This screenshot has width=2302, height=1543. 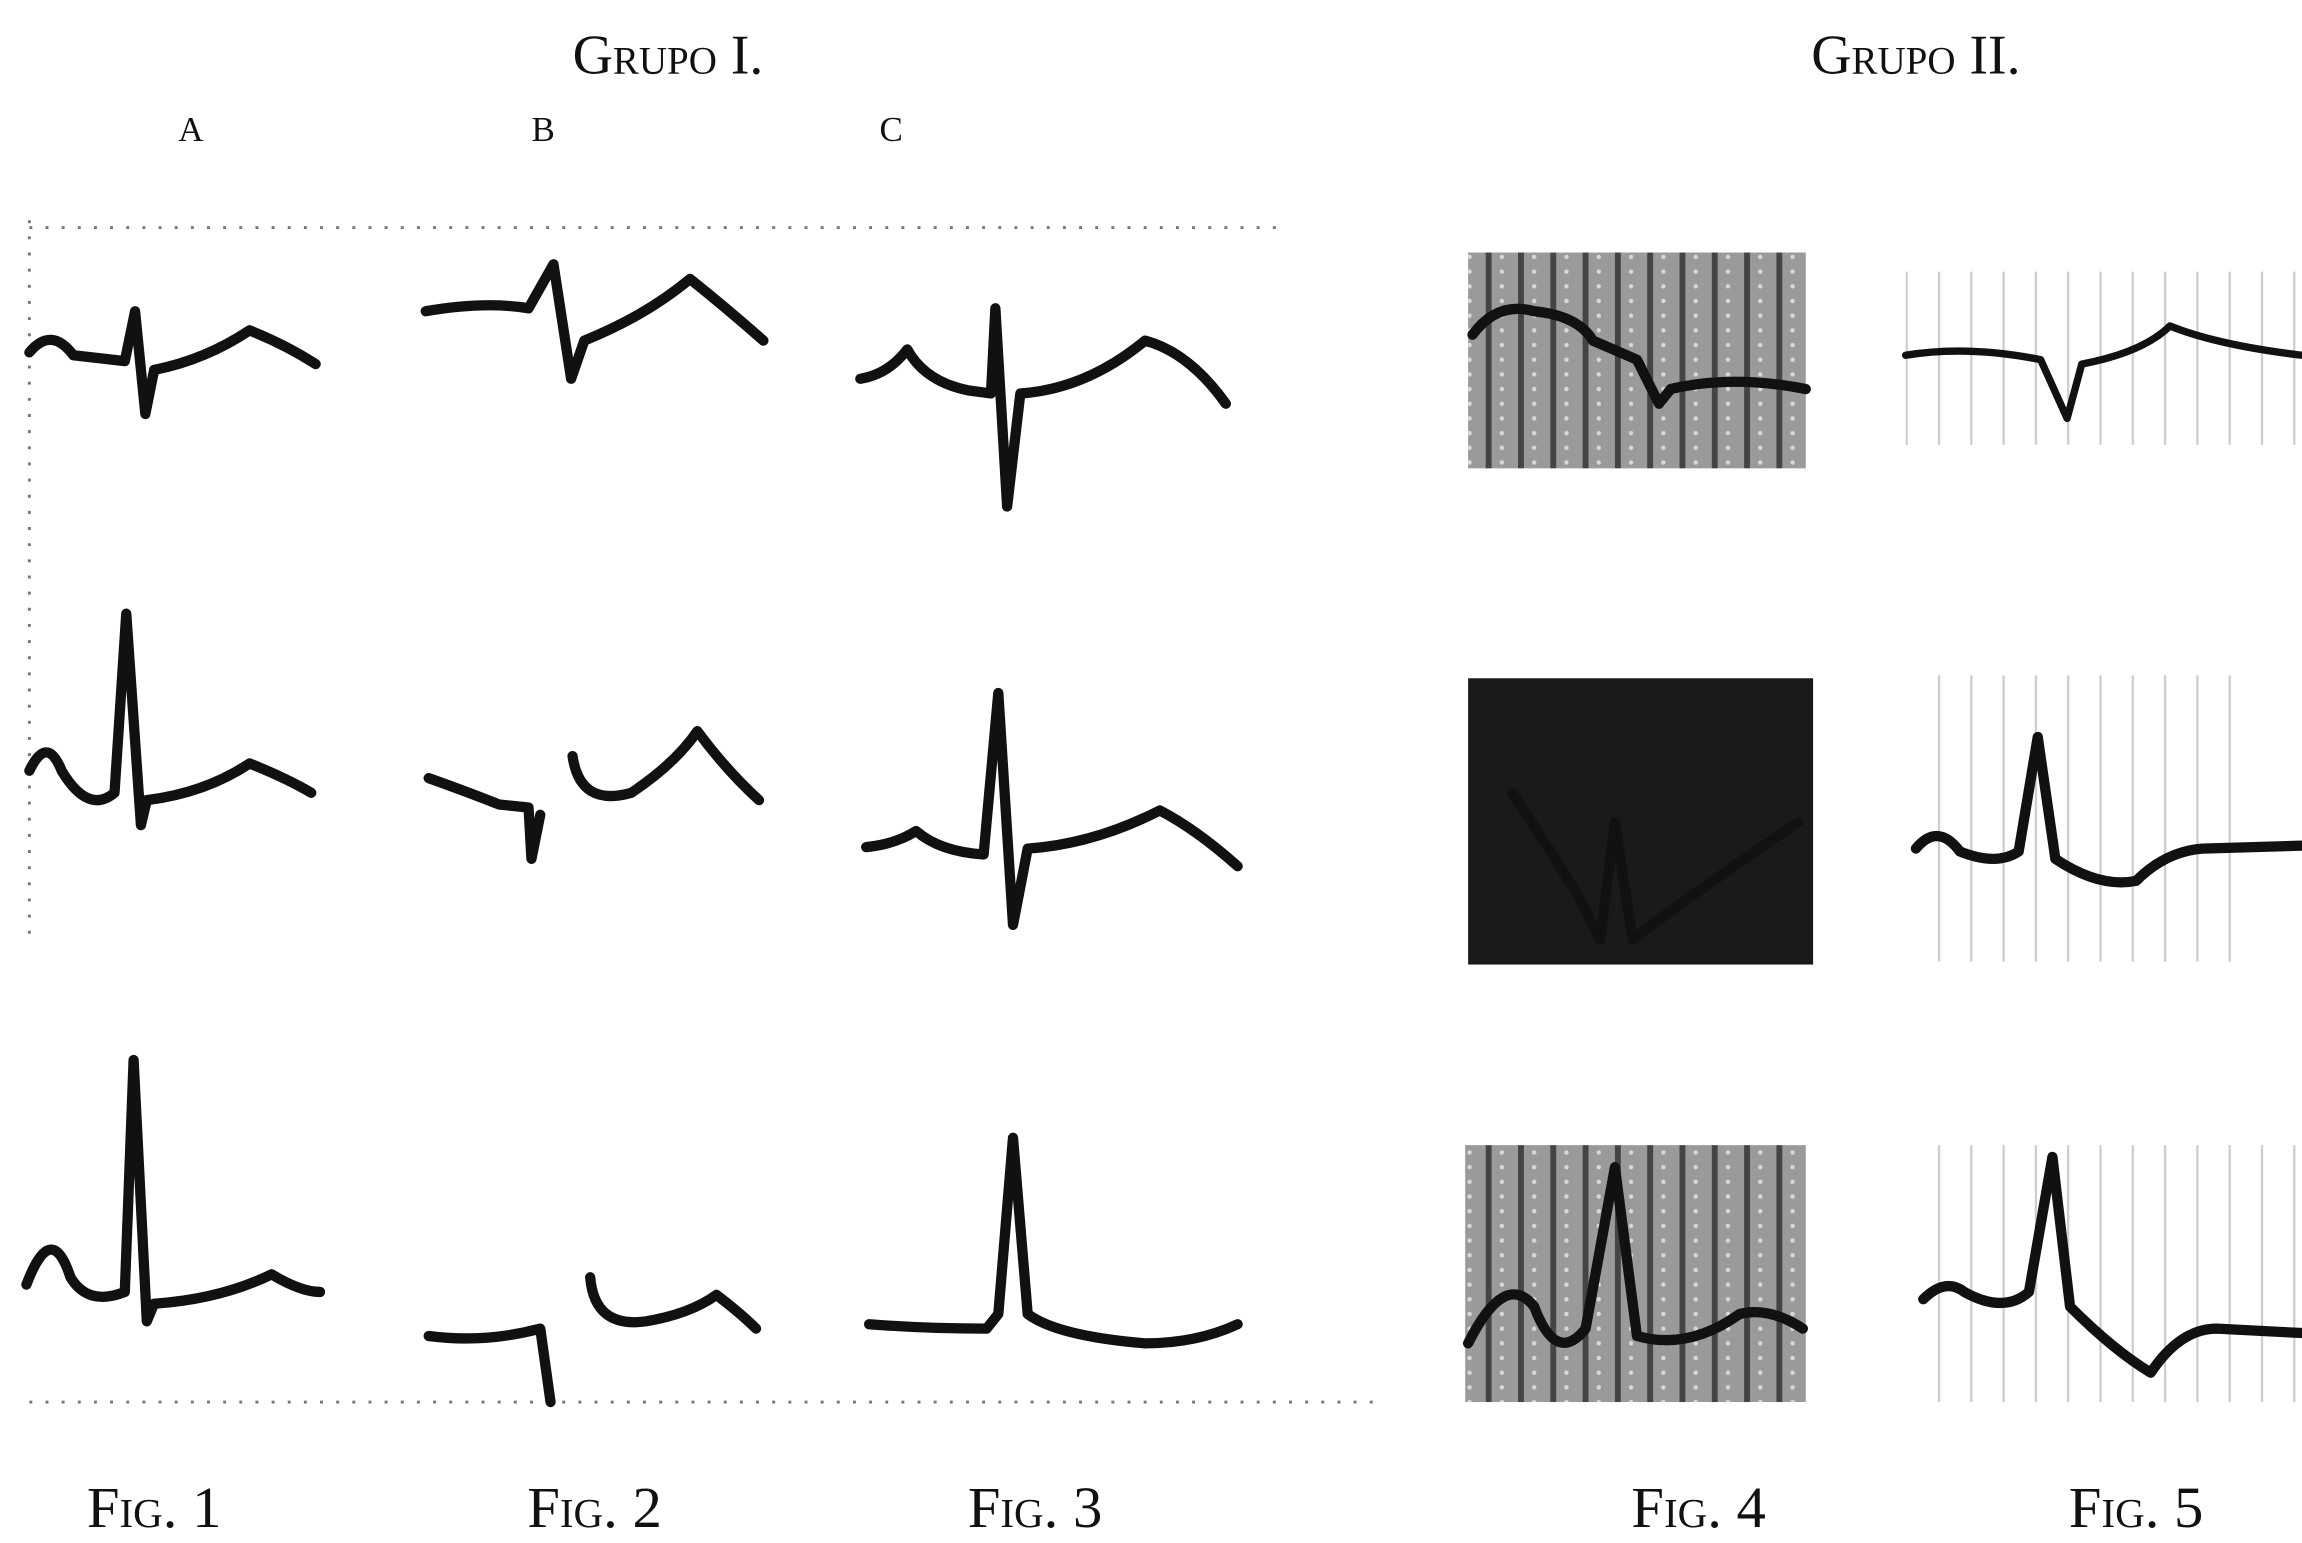 What do you see at coordinates (543, 124) in the screenshot?
I see `column-label: b` at bounding box center [543, 124].